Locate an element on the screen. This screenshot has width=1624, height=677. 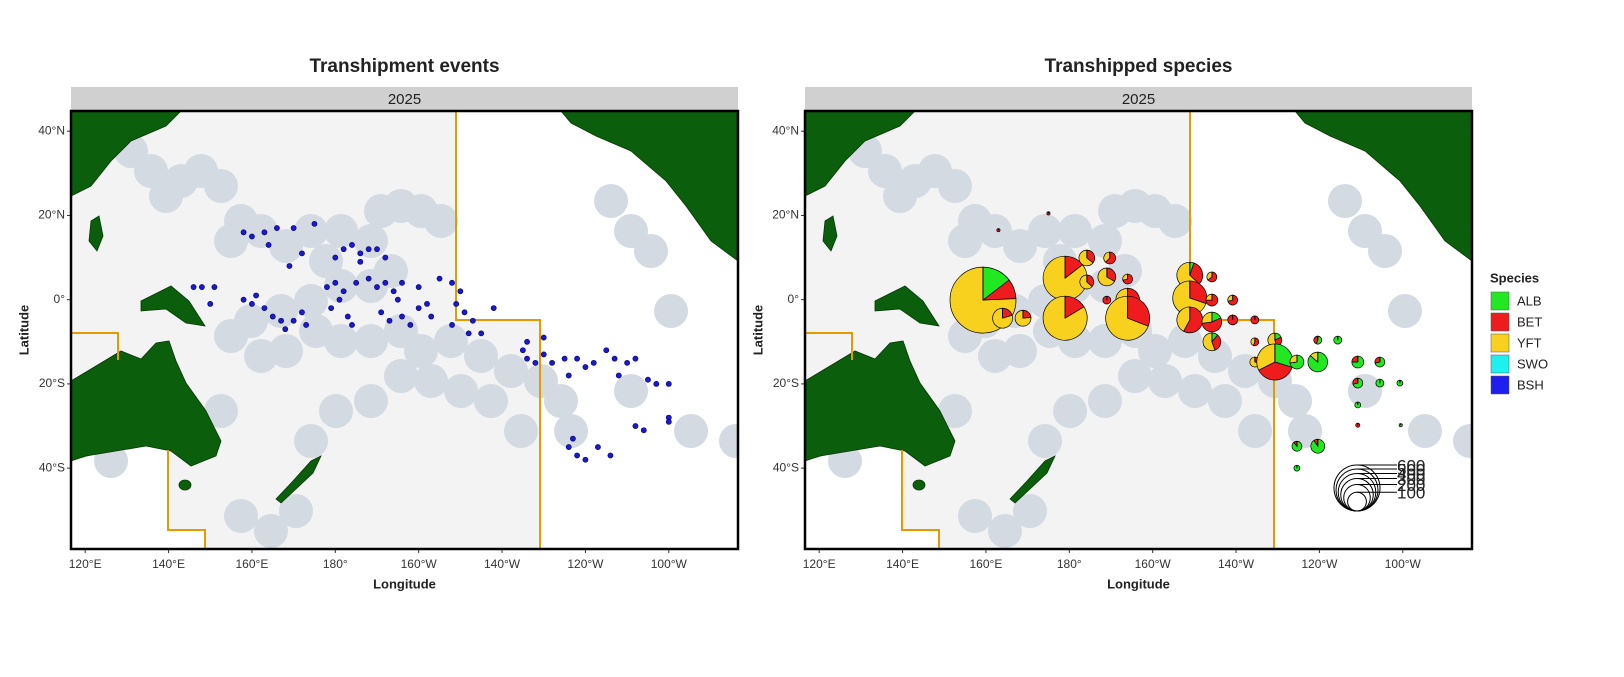
x-tick-label: 160°W is located at coordinates (419, 564).